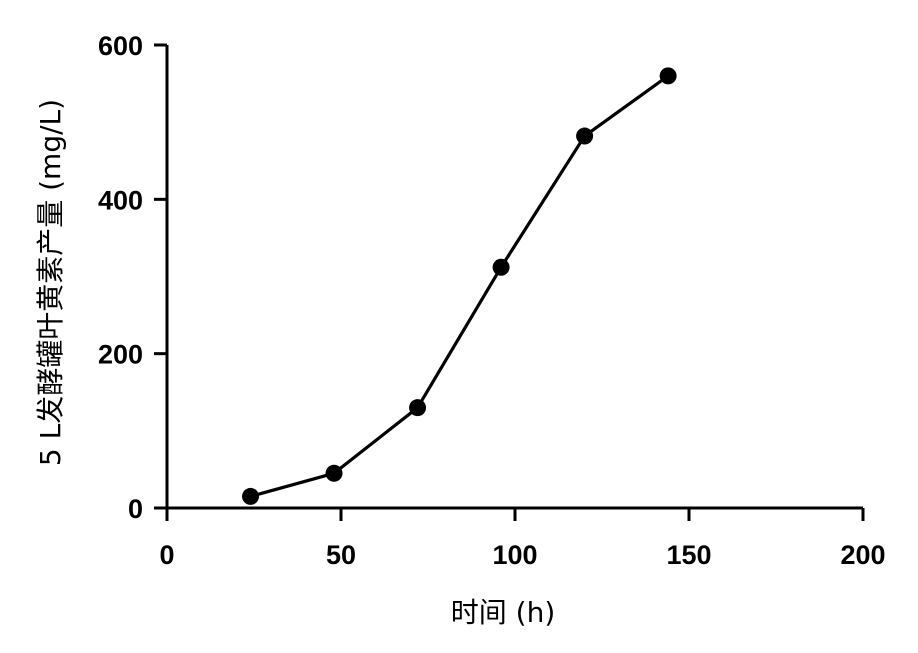 The image size is (918, 653). I want to click on x-tick-label: 50, so click(341, 555).